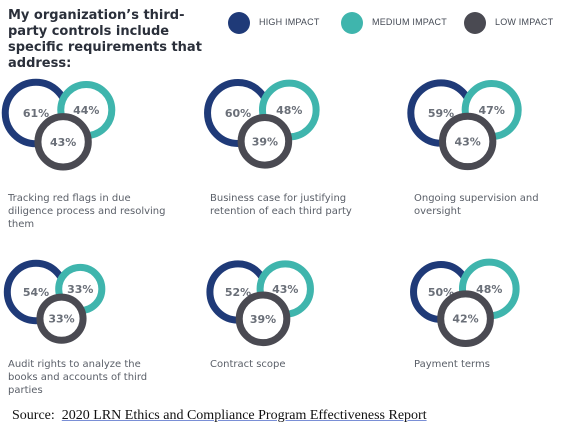 Image resolution: width=566 pixels, height=432 pixels. What do you see at coordinates (452, 364) in the screenshot?
I see `group-caption-6: Payment terms` at bounding box center [452, 364].